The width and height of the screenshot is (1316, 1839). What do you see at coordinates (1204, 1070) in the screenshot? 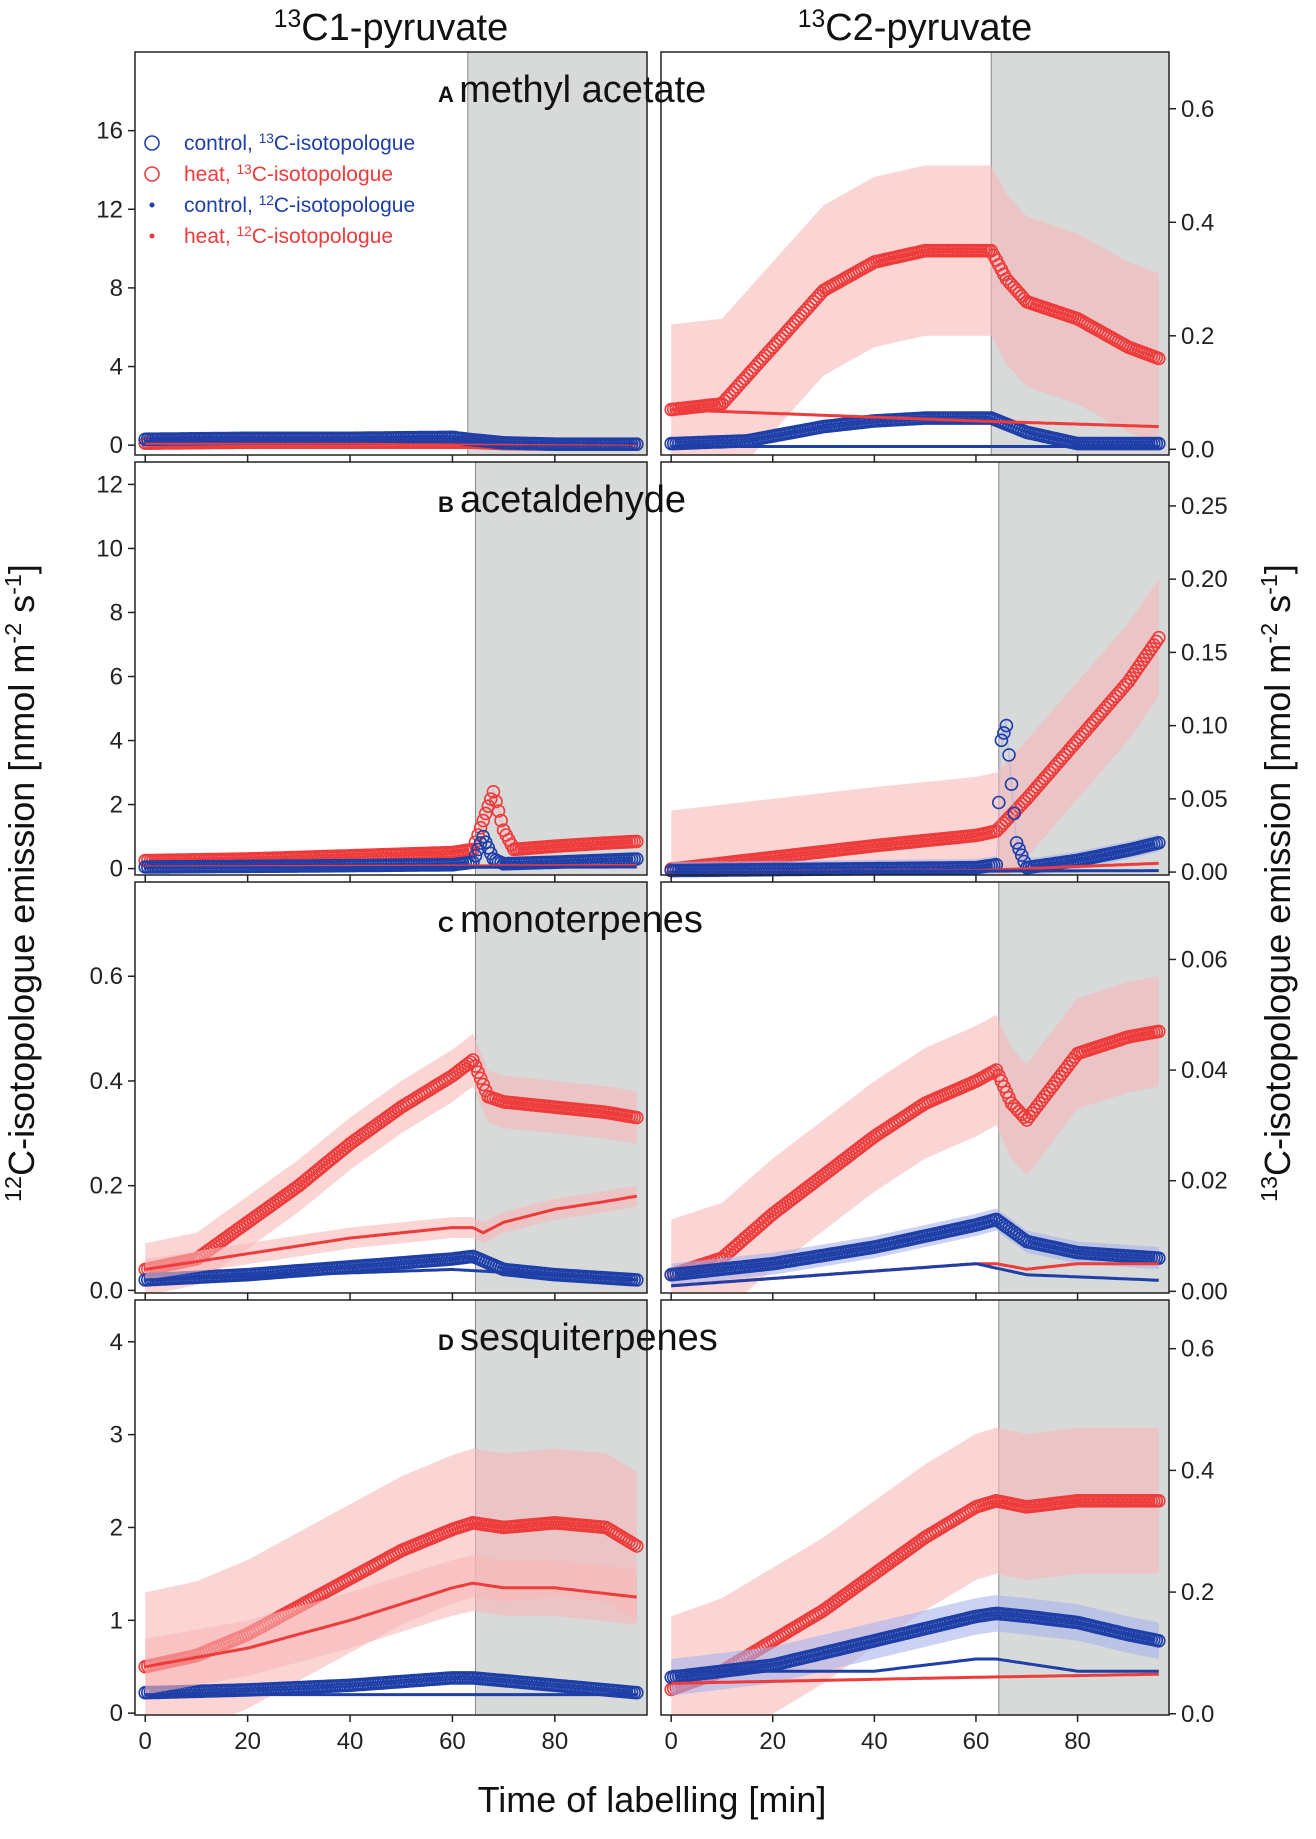
I see `y-tick-label: 0.04` at bounding box center [1204, 1070].